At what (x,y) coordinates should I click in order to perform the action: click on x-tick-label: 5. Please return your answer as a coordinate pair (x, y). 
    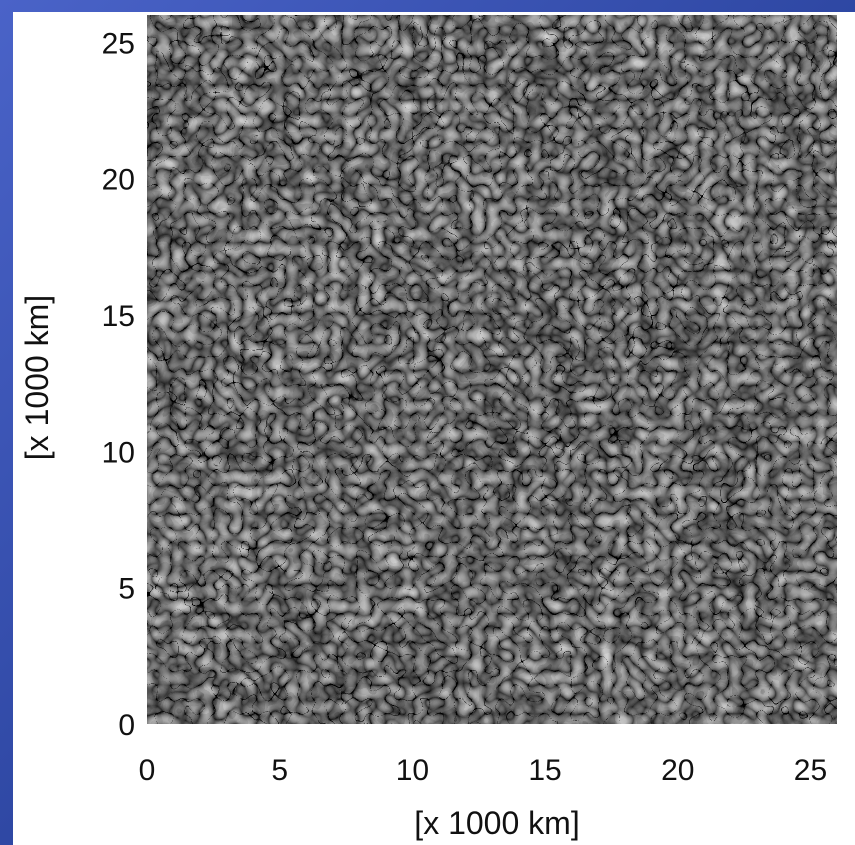
    Looking at the image, I should click on (279, 770).